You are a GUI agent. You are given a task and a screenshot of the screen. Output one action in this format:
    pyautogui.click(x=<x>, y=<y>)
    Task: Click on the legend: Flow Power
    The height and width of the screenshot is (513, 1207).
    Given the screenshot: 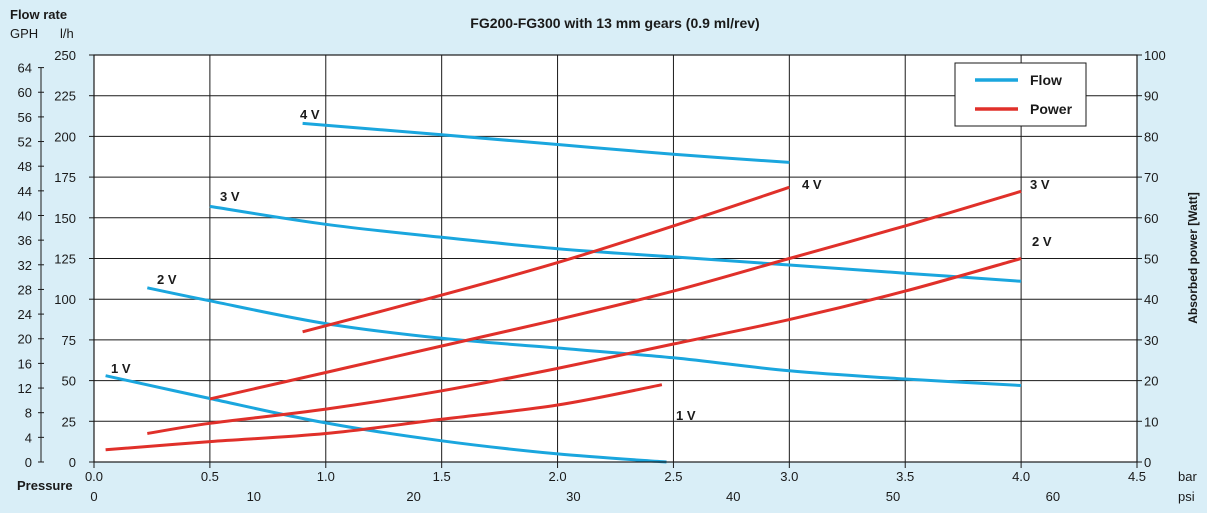 What is the action you would take?
    pyautogui.click(x=1020, y=94)
    